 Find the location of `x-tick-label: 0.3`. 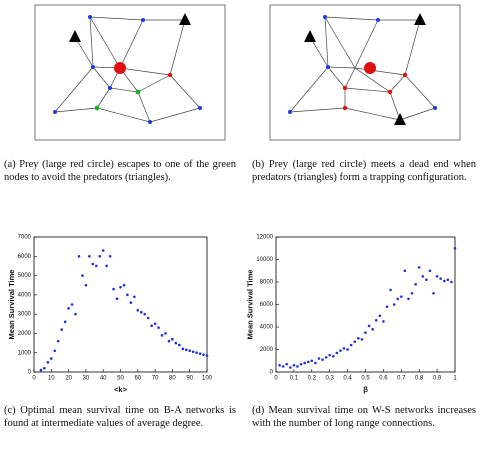

x-tick-label: 0.3 is located at coordinates (330, 379).